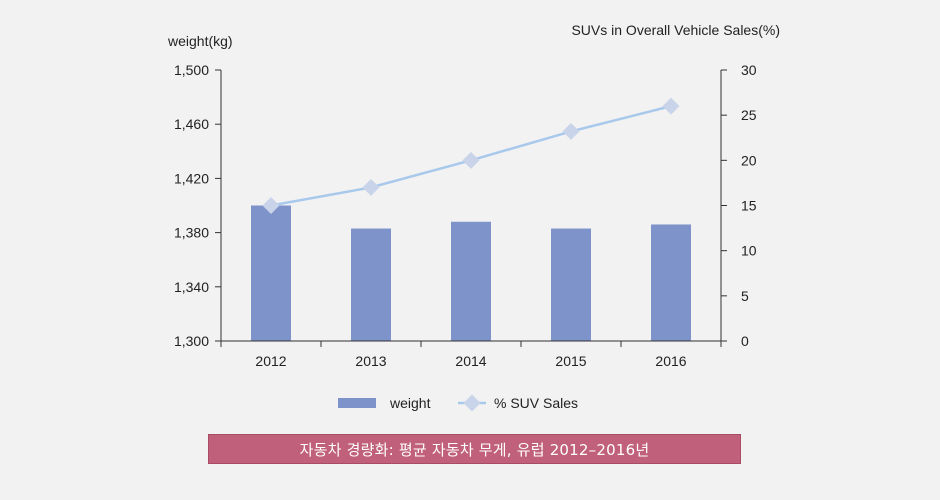  What do you see at coordinates (749, 206) in the screenshot?
I see `right-tick-label: 15` at bounding box center [749, 206].